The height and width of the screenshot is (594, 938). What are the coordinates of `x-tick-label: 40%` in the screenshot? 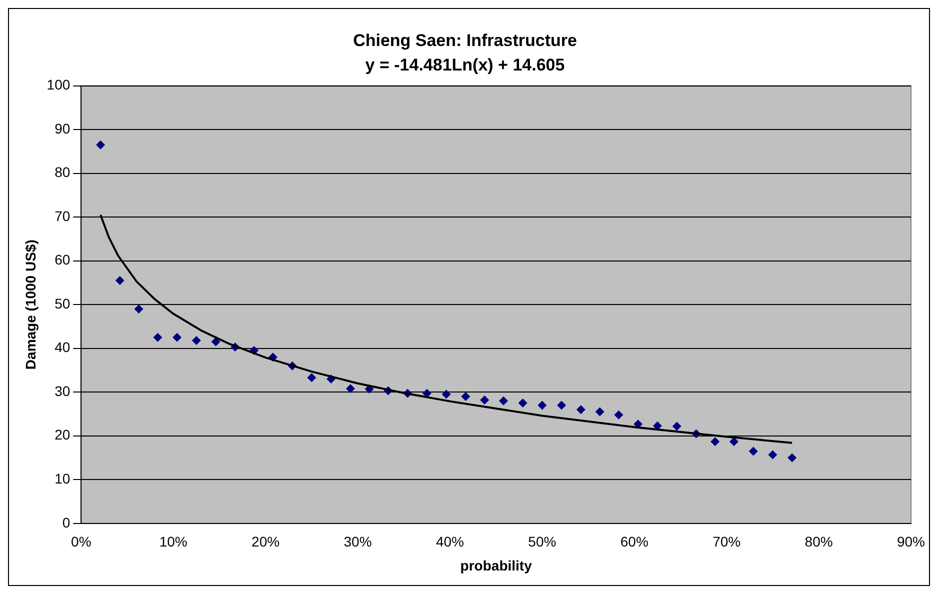 It's located at (450, 542).